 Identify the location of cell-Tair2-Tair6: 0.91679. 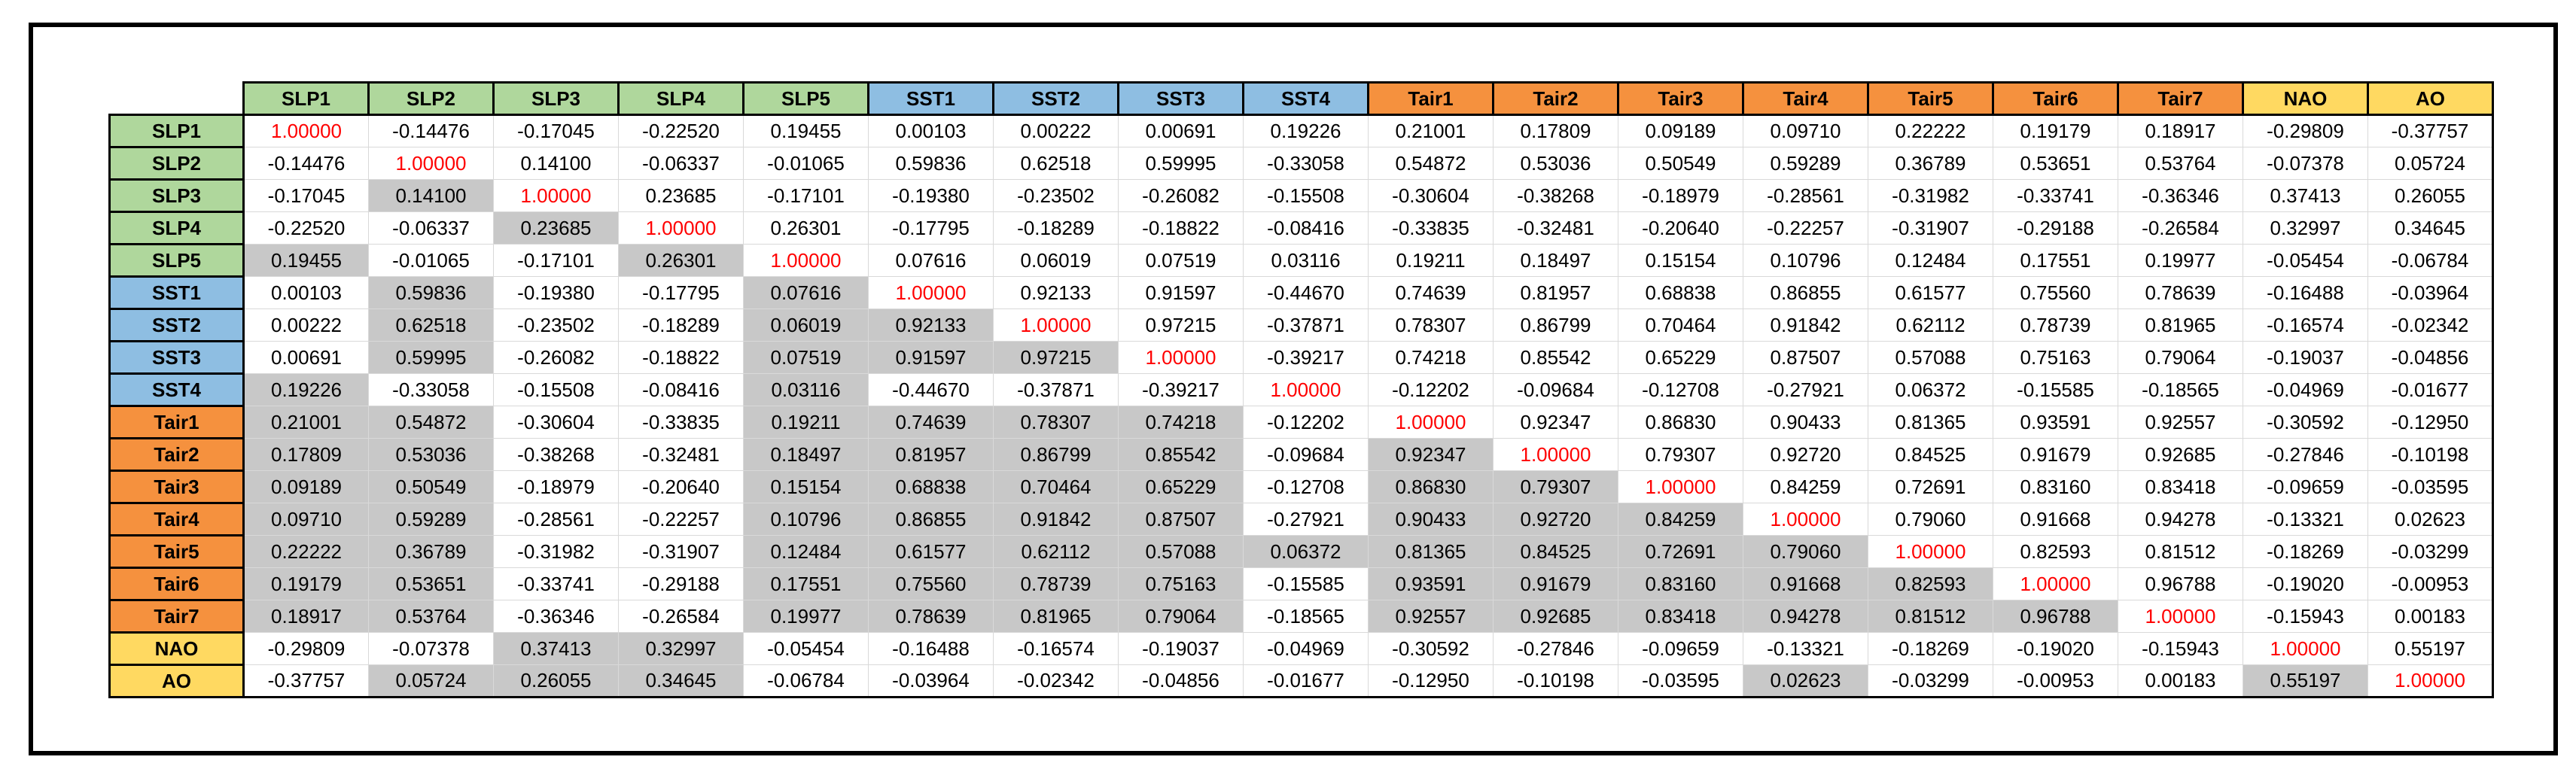
(2056, 454).